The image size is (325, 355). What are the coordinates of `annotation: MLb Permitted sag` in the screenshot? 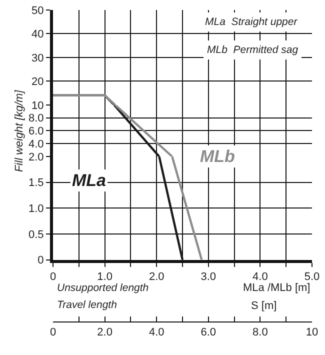 It's located at (252, 50).